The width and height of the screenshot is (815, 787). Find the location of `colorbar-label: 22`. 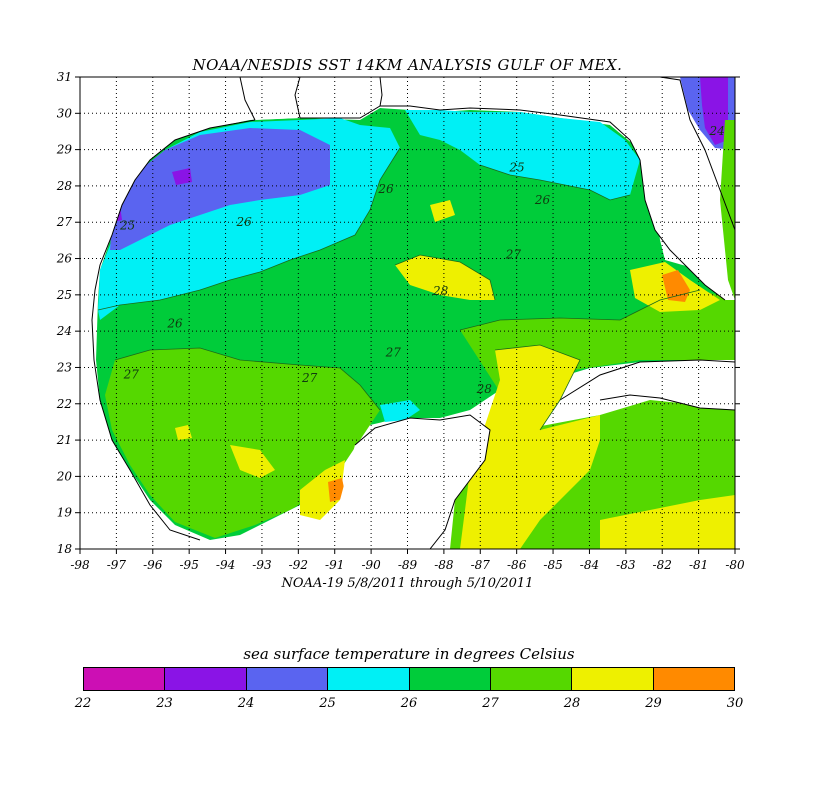

colorbar-label: 22 is located at coordinates (83, 703).